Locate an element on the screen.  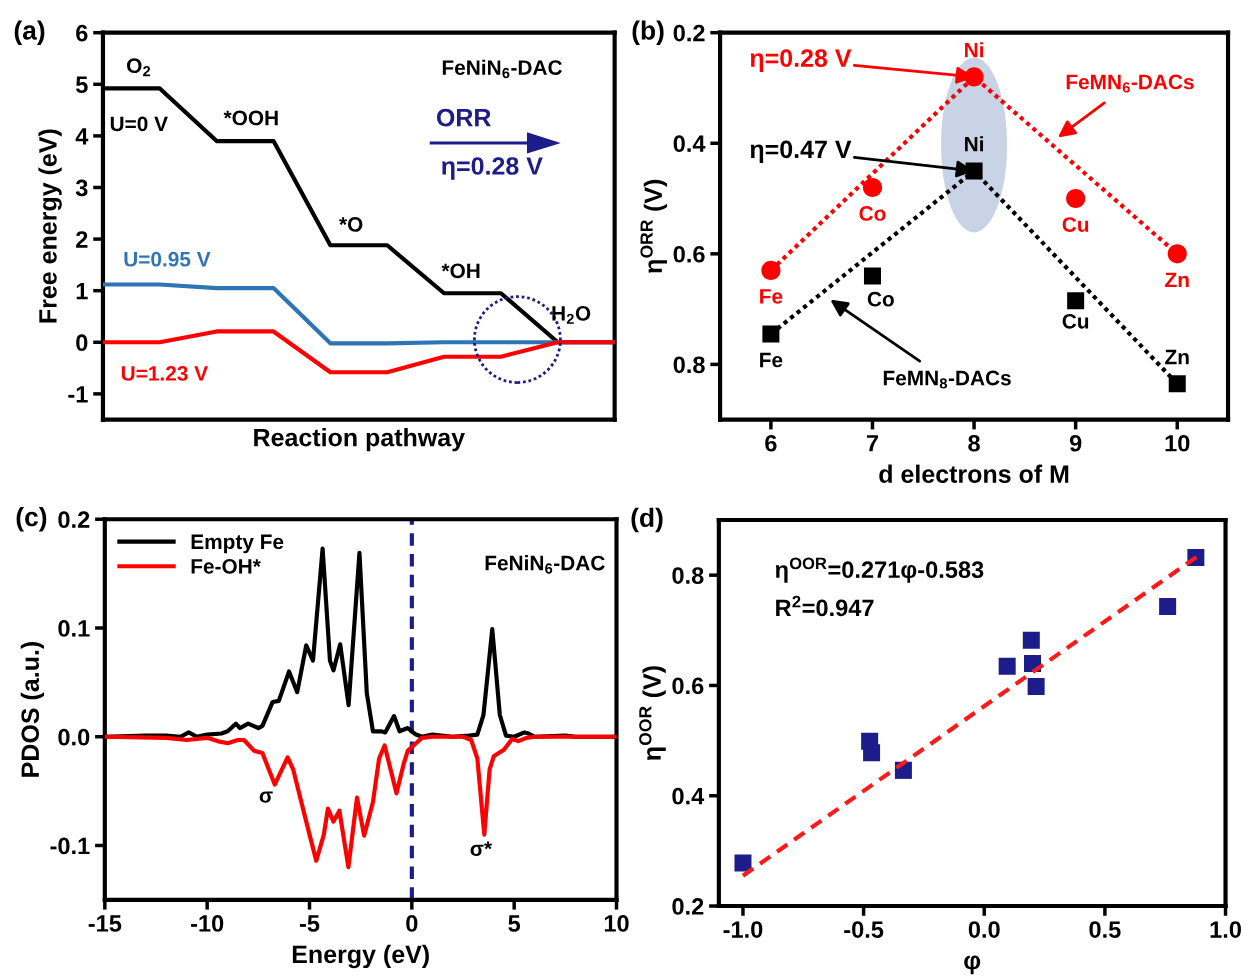
x-tick-label: 9 is located at coordinates (1075, 443).